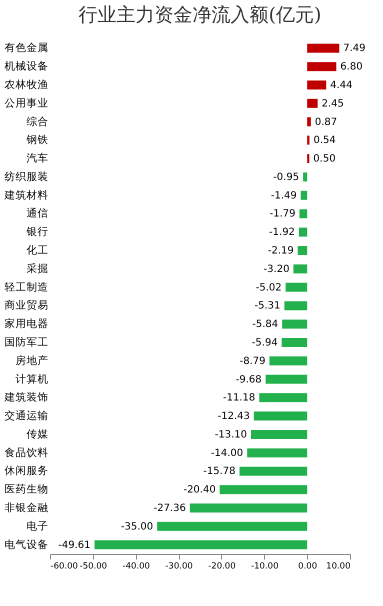 Image resolution: width=383 pixels, height=606 pixels. Describe the element at coordinates (26, 341) in the screenshot. I see `y-tick-label: 国防军工` at that location.